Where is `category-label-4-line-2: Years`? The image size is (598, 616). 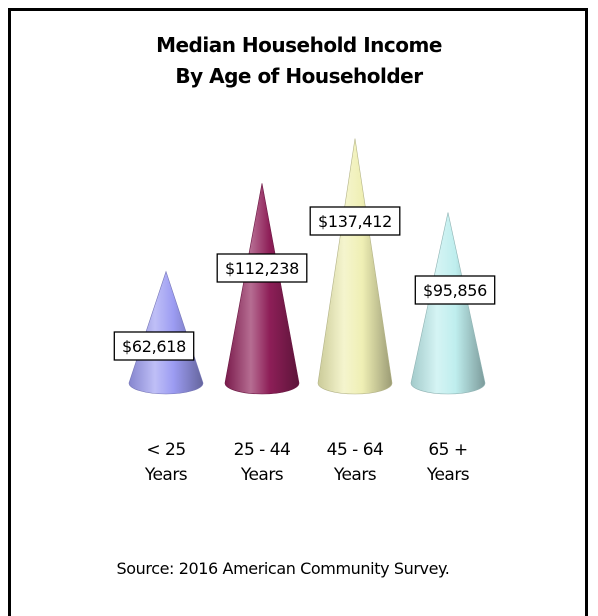 category-label-4-line-2: Years is located at coordinates (448, 475).